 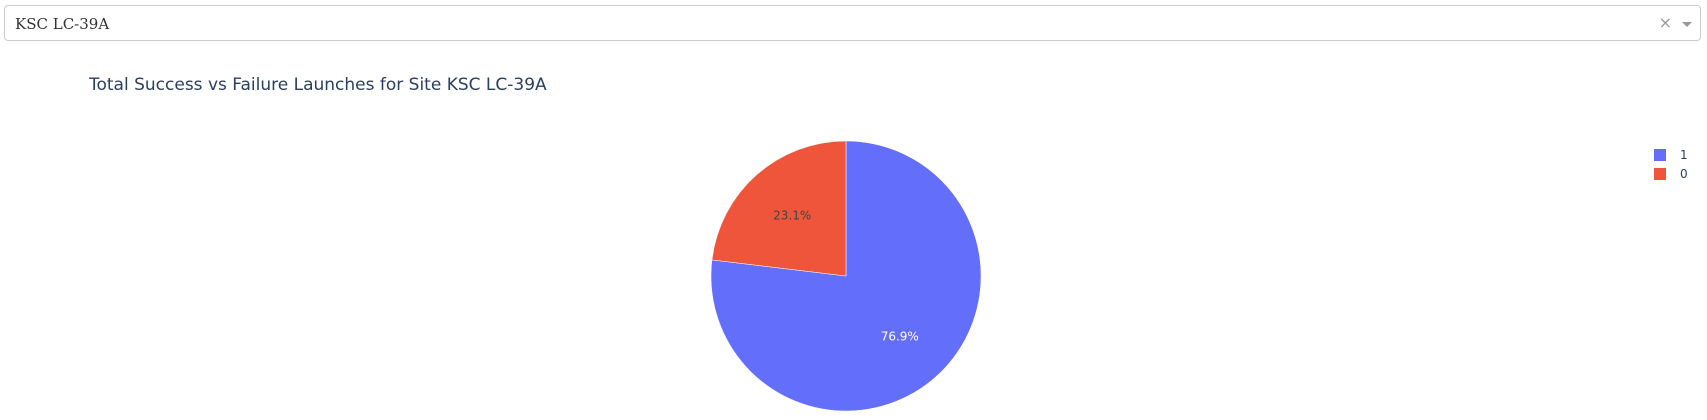 I want to click on chevron-down-icon, so click(x=1687, y=24).